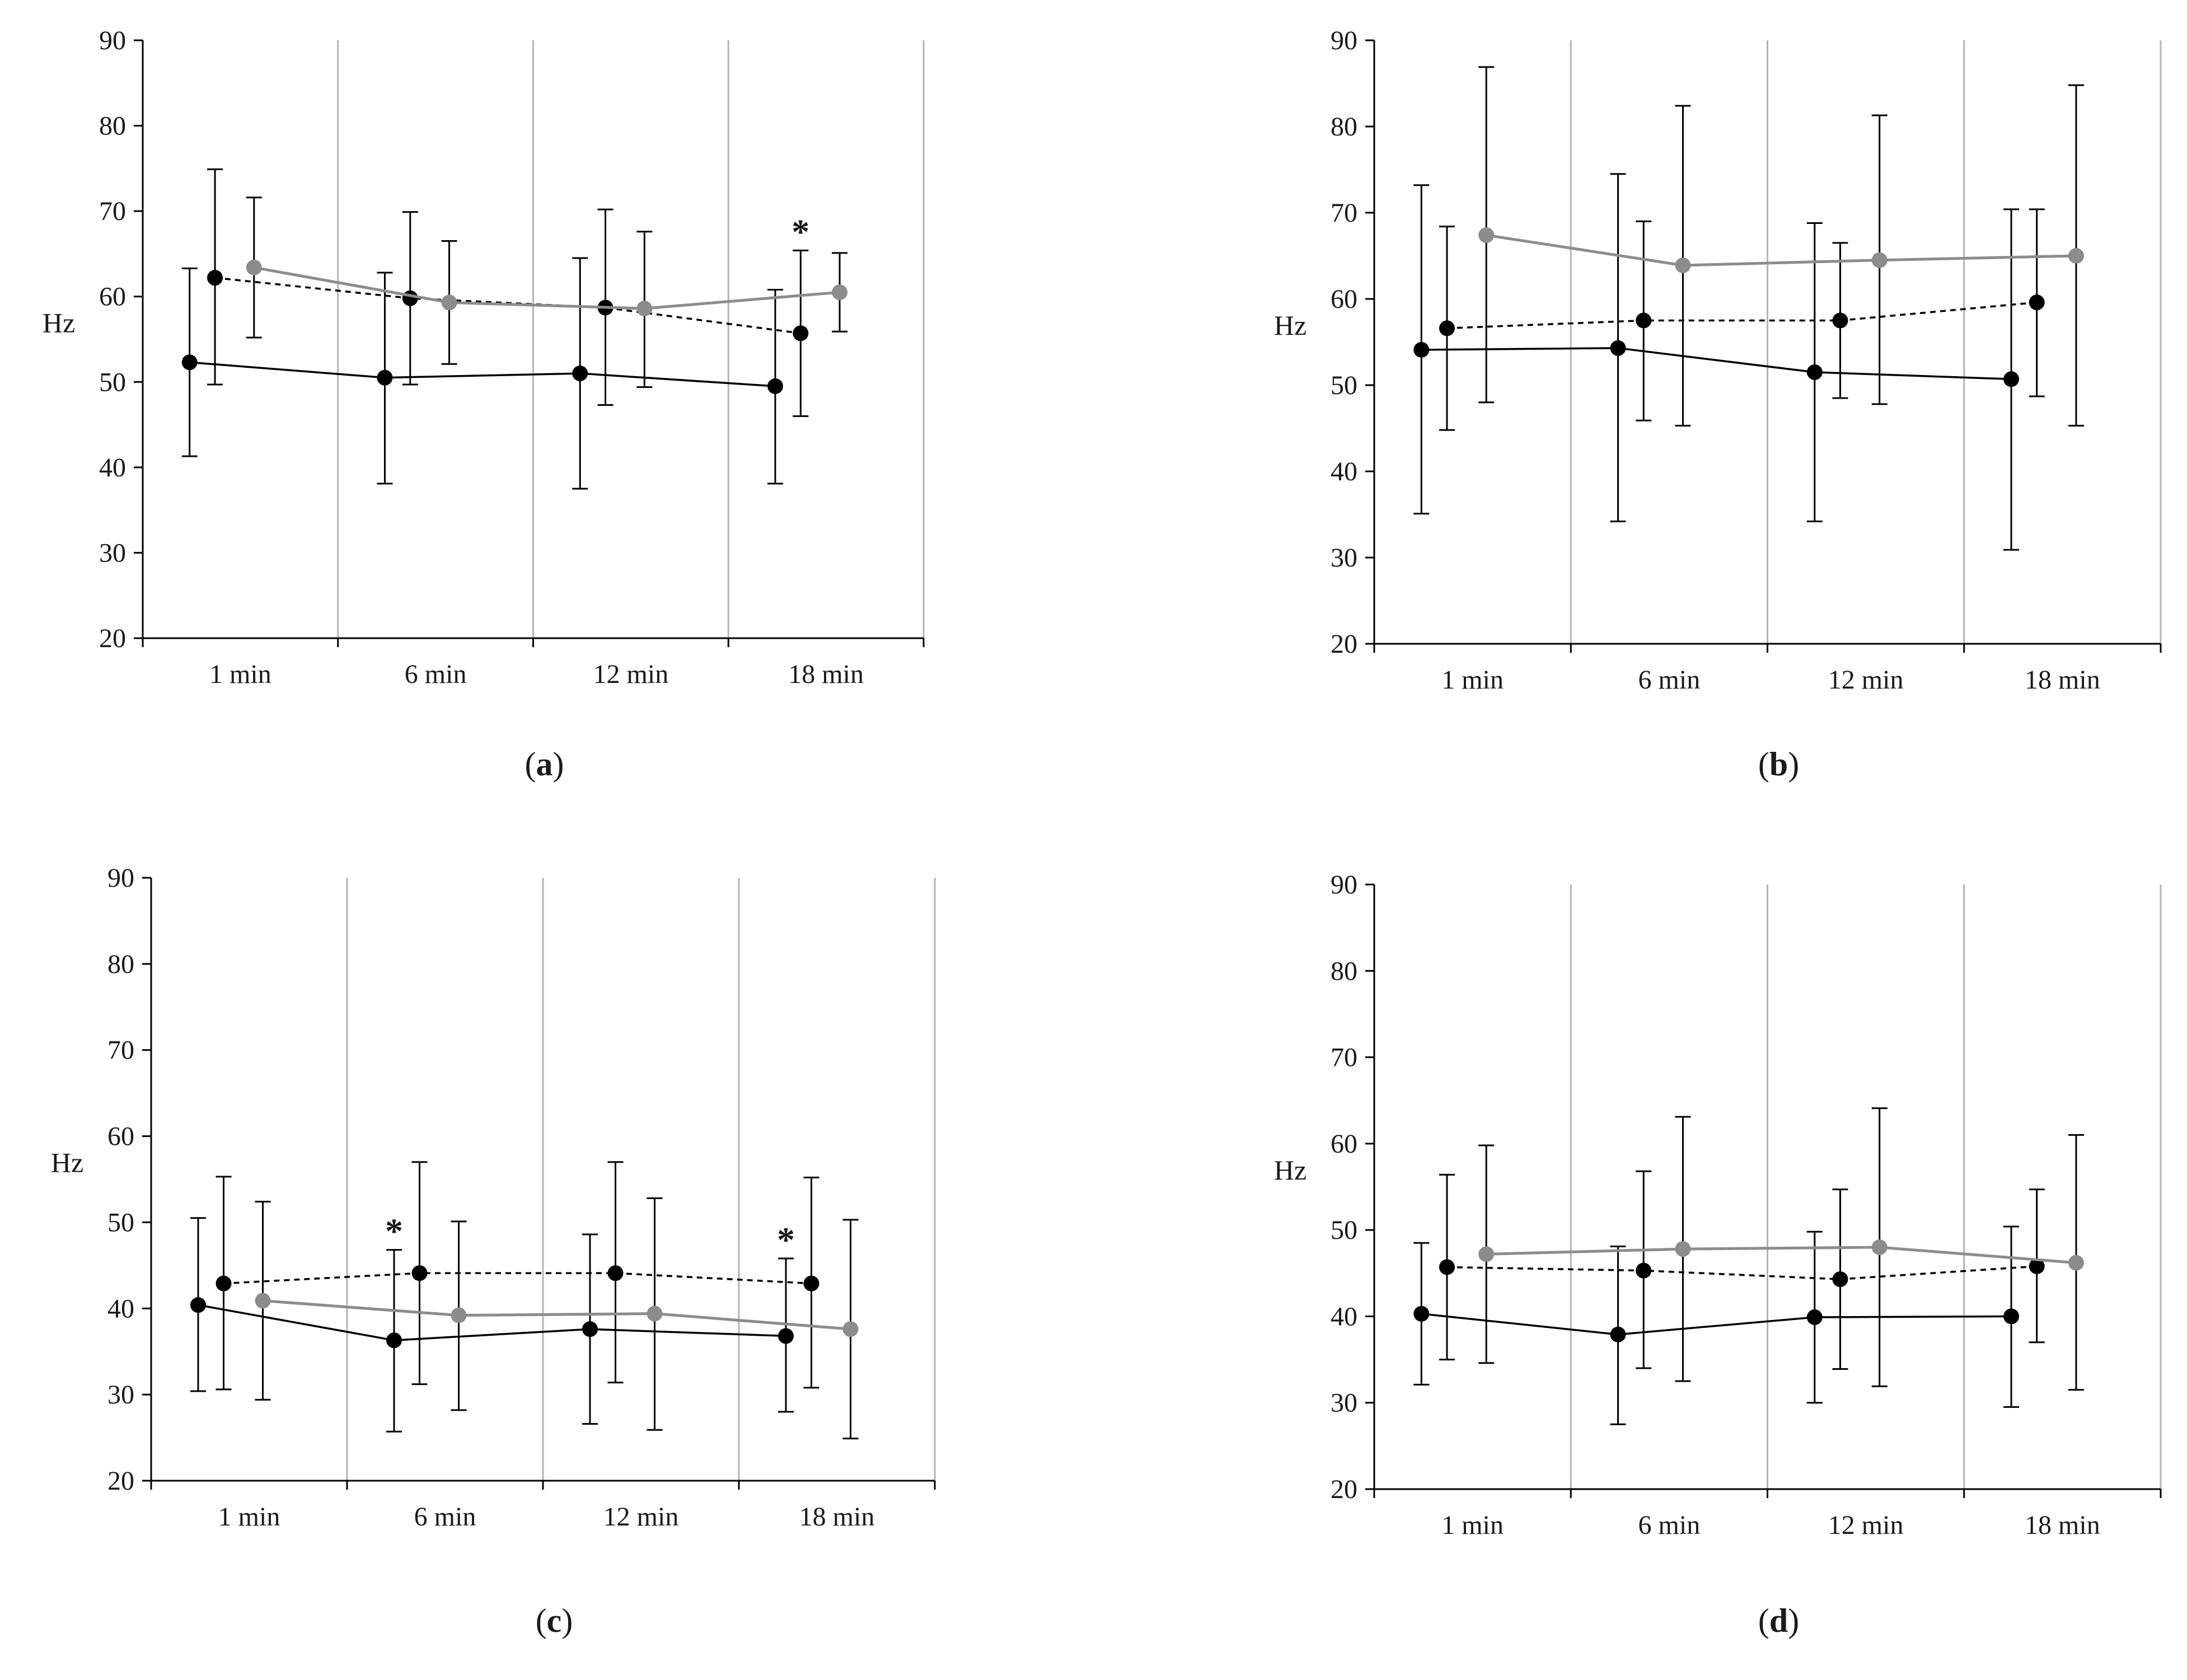  I want to click on panel-label: (a), so click(544, 764).